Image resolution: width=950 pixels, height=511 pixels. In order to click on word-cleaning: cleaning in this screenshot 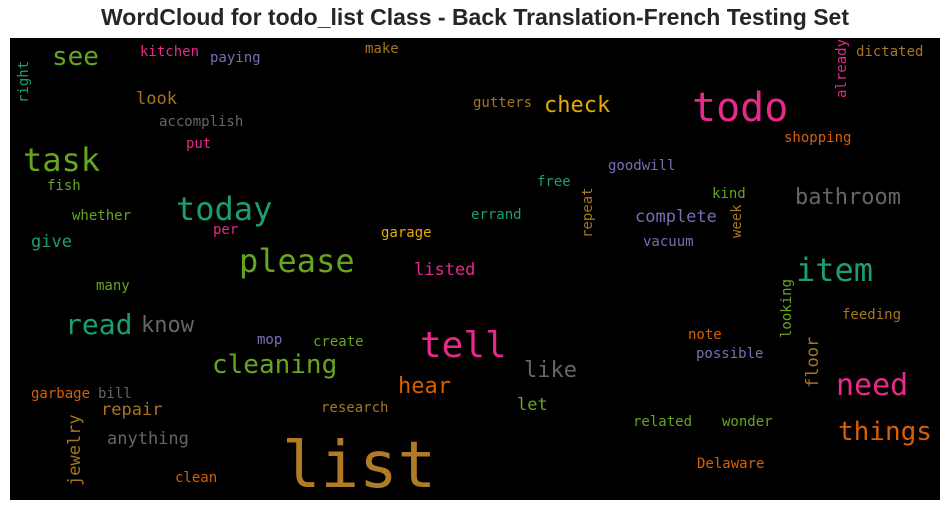, I will do `click(274, 365)`.